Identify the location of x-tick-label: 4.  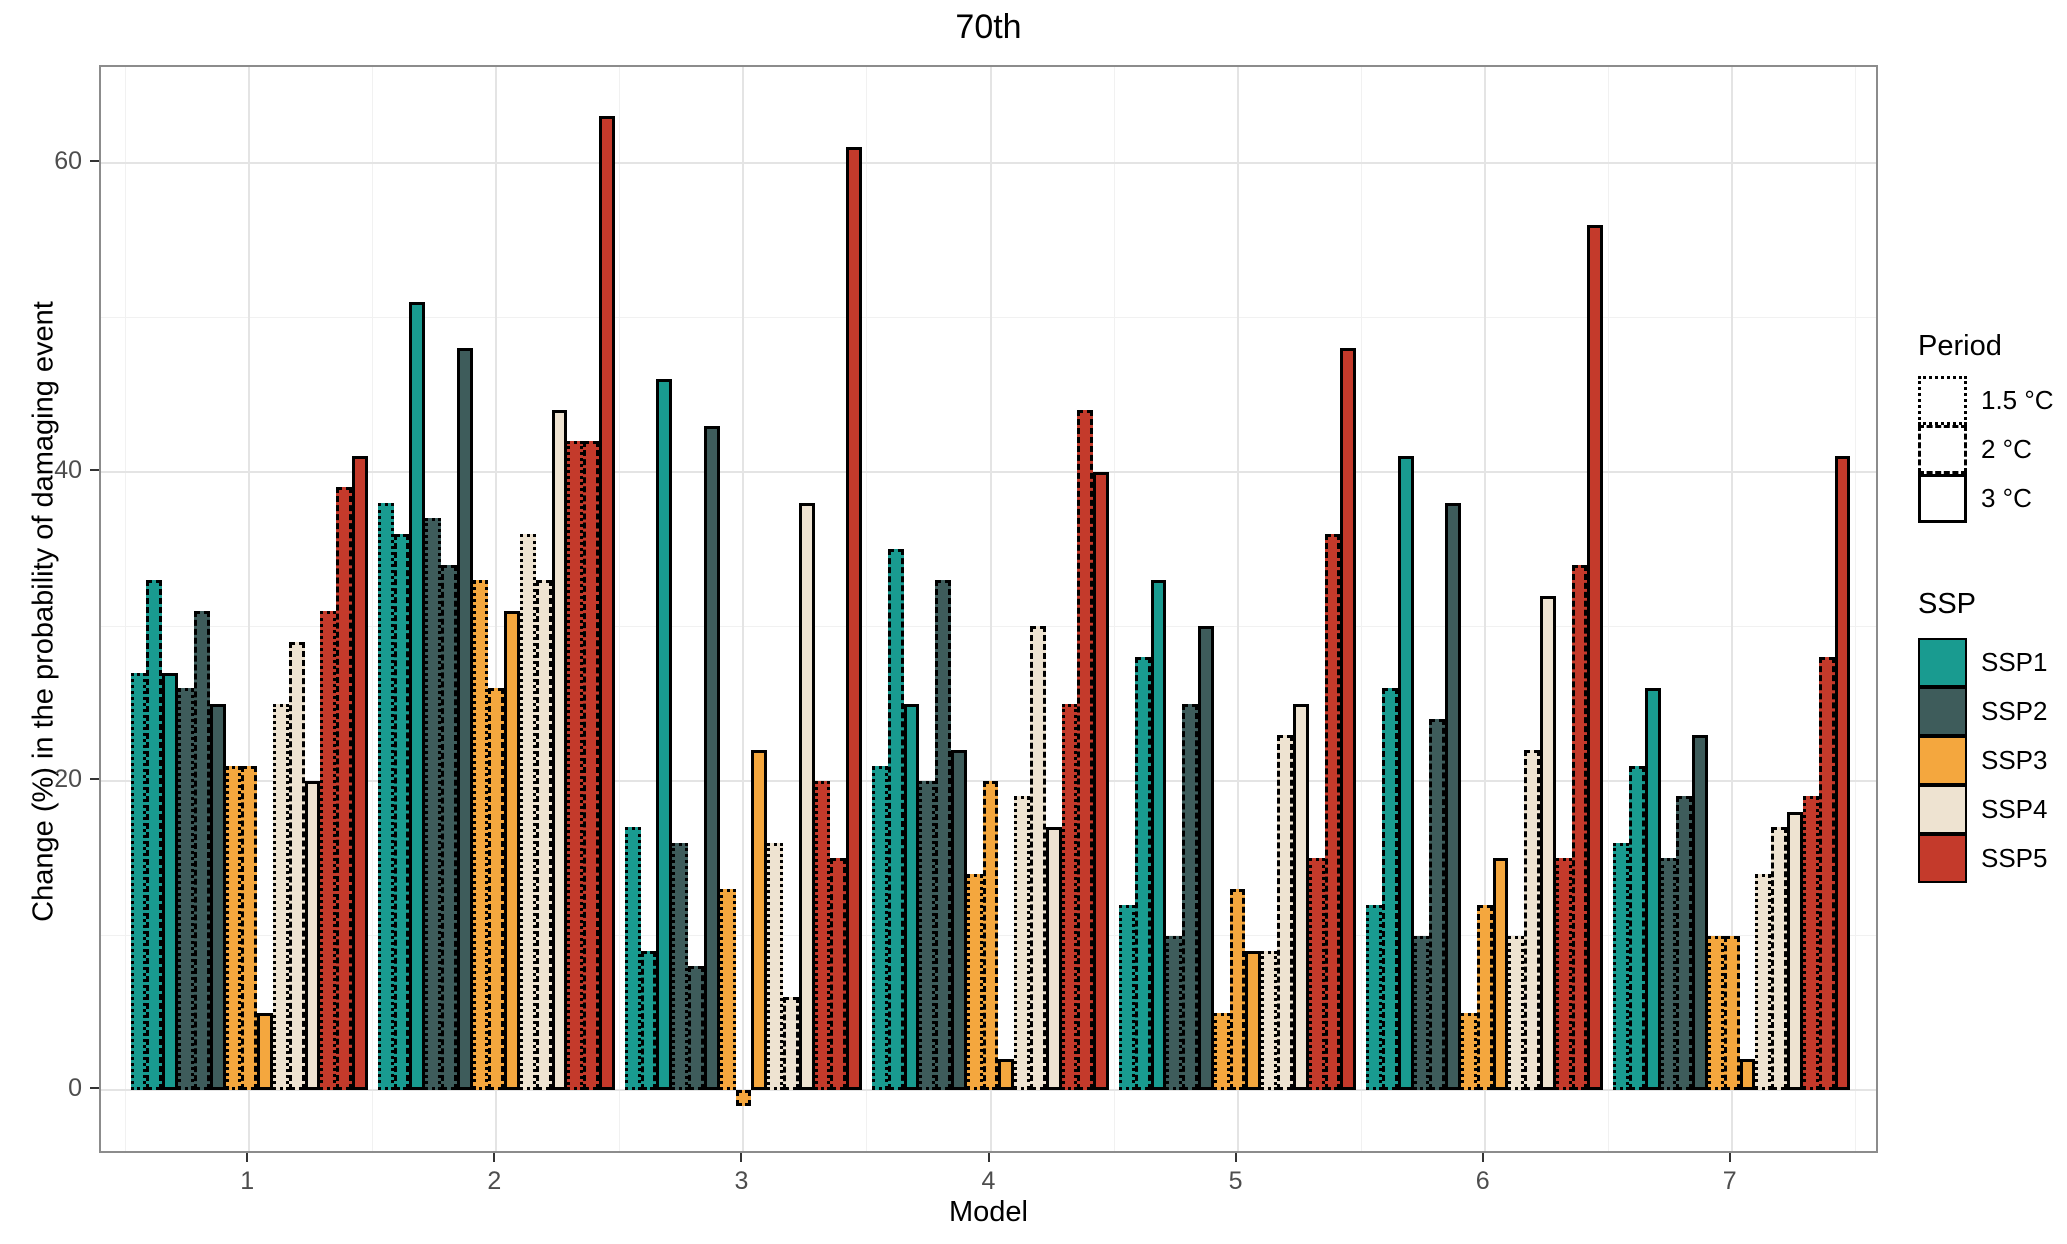
(988, 1181).